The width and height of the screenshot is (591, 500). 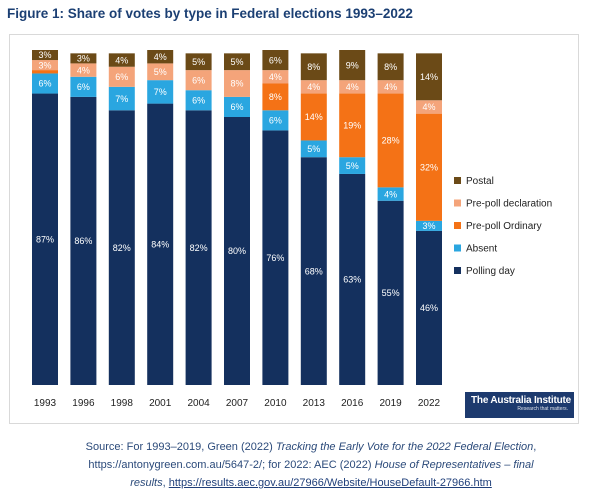 What do you see at coordinates (237, 403) in the screenshot?
I see `x-tick-label-2007: 2007` at bounding box center [237, 403].